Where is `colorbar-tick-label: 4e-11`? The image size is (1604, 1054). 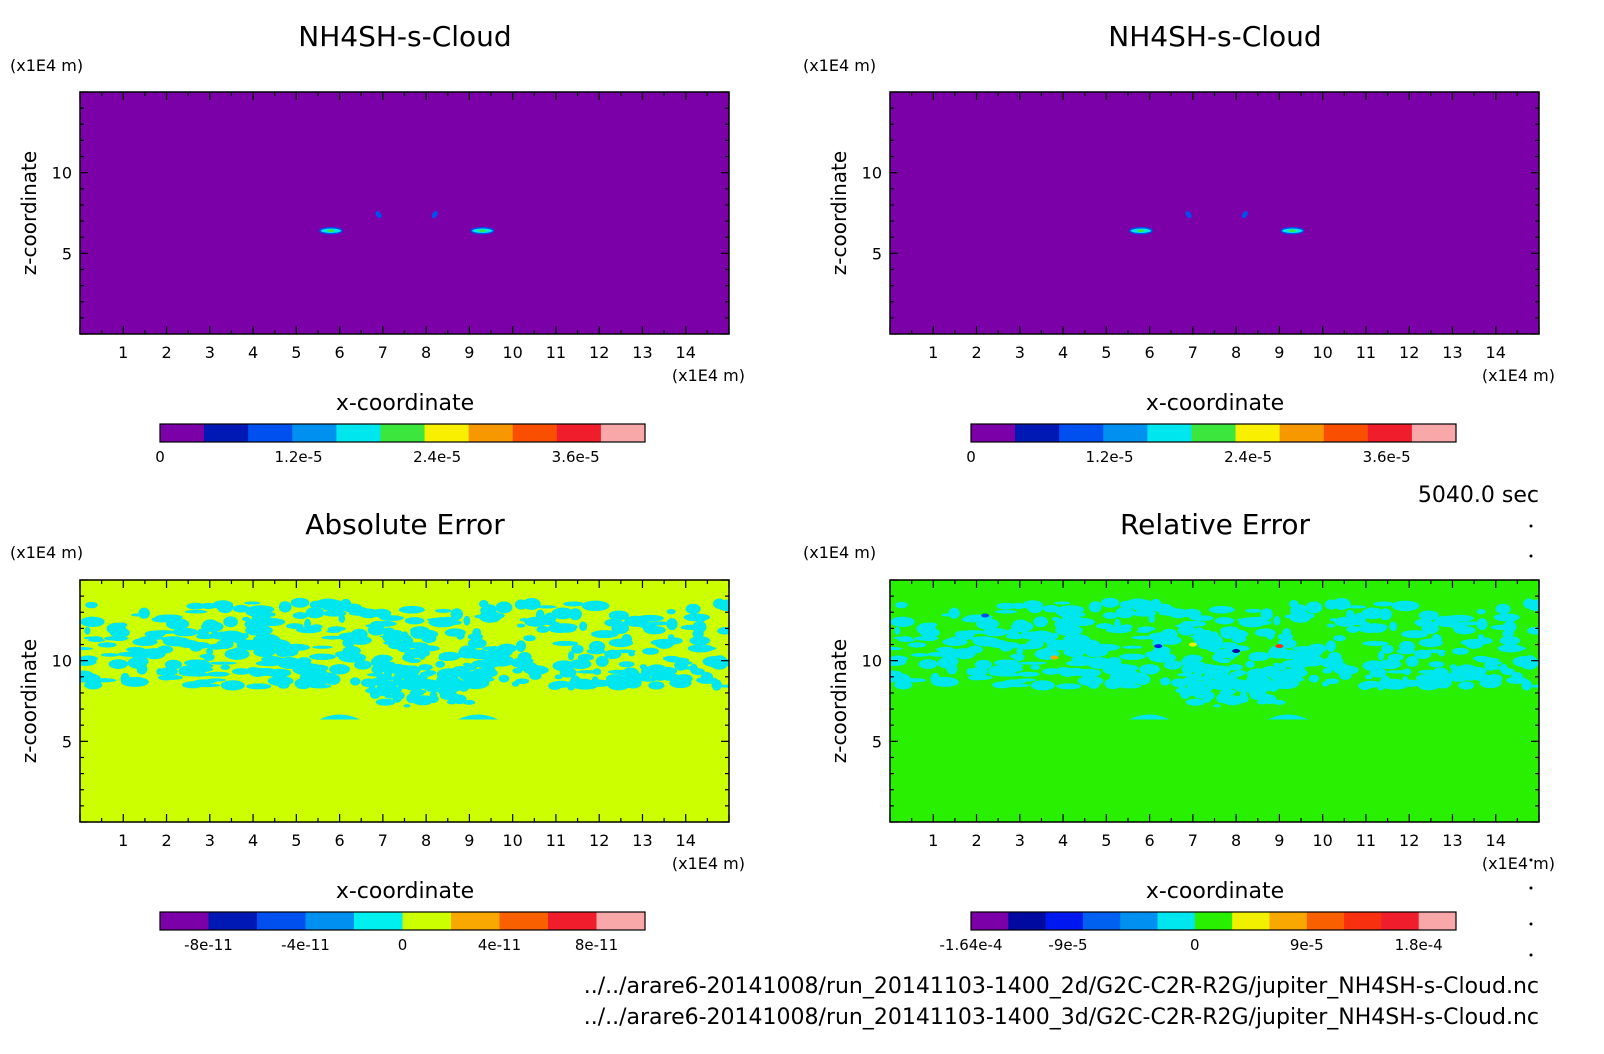
colorbar-tick-label: 4e-11 is located at coordinates (499, 945).